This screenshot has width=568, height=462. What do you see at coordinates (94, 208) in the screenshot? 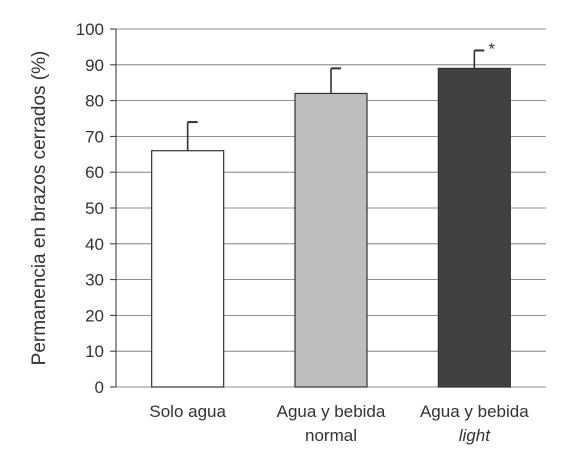
I see `y-tick-label: 50` at bounding box center [94, 208].